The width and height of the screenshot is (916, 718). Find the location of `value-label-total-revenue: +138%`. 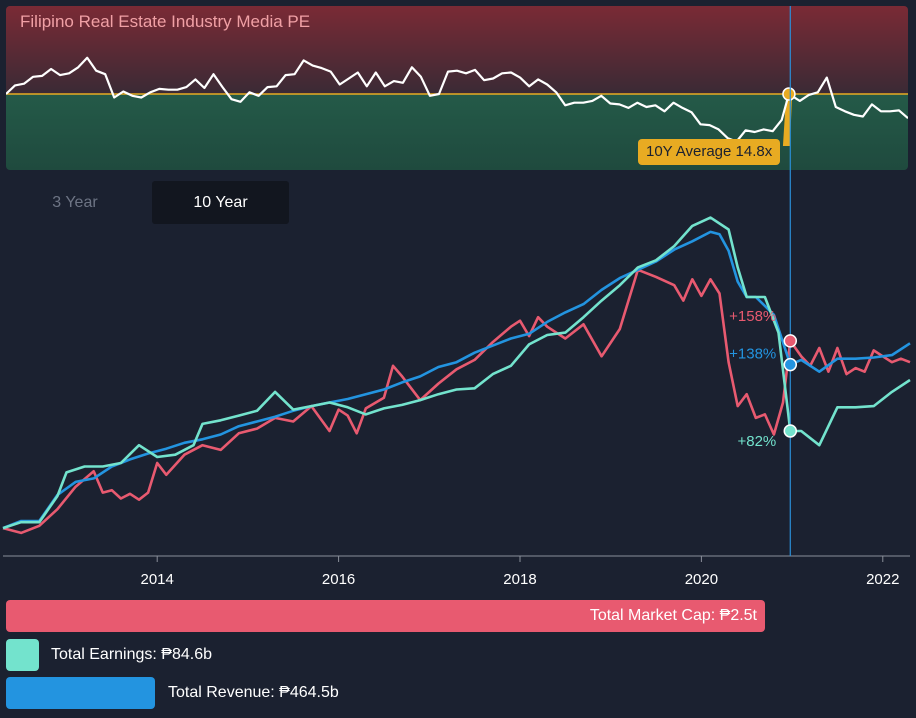

value-label-total-revenue: +138% is located at coordinates (752, 354).